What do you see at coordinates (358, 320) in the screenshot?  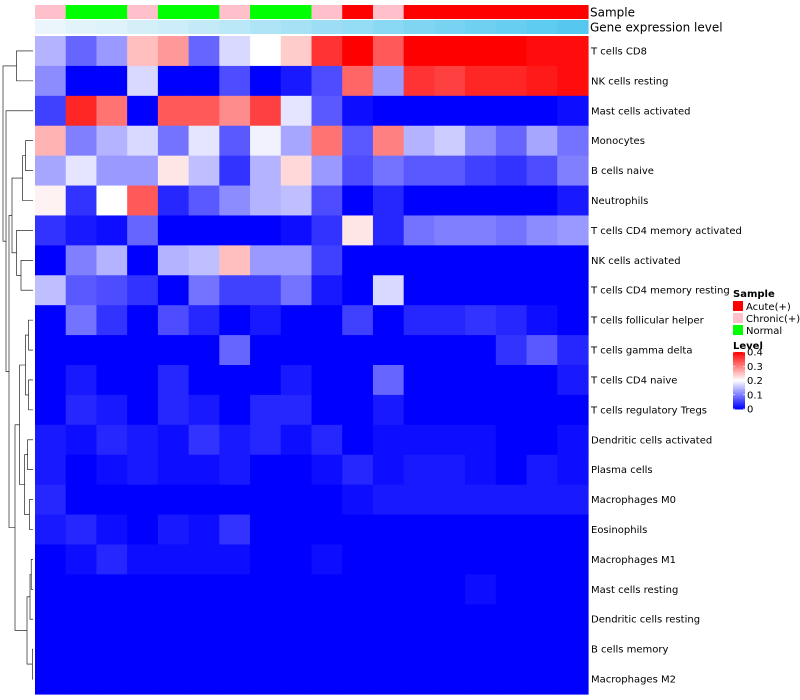 I see `heatmap-cell-r9-c10` at bounding box center [358, 320].